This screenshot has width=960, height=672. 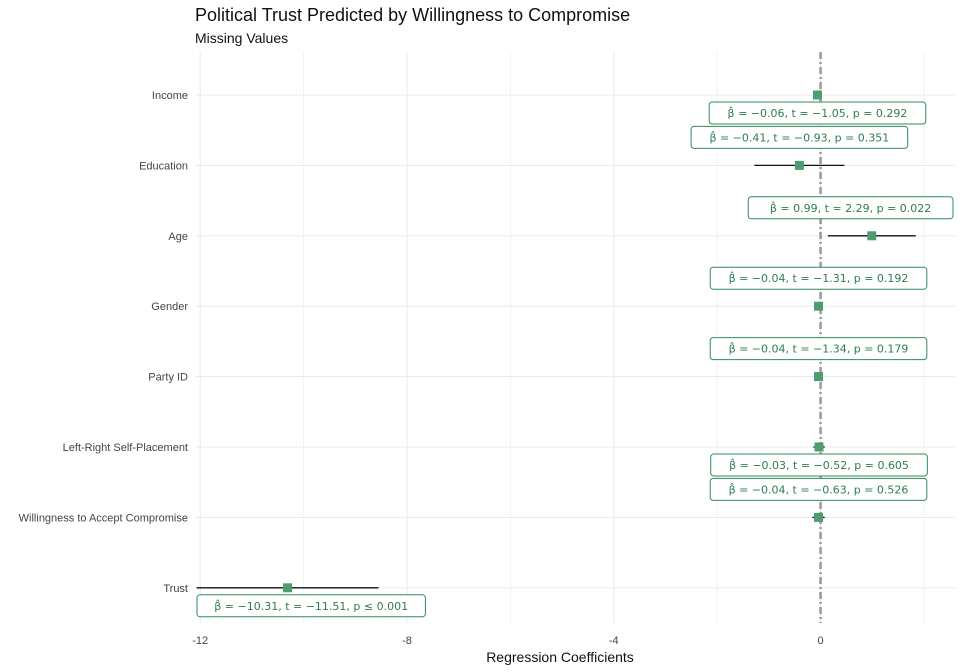 What do you see at coordinates (168, 378) in the screenshot?
I see `y-tick-label: Party ID` at bounding box center [168, 378].